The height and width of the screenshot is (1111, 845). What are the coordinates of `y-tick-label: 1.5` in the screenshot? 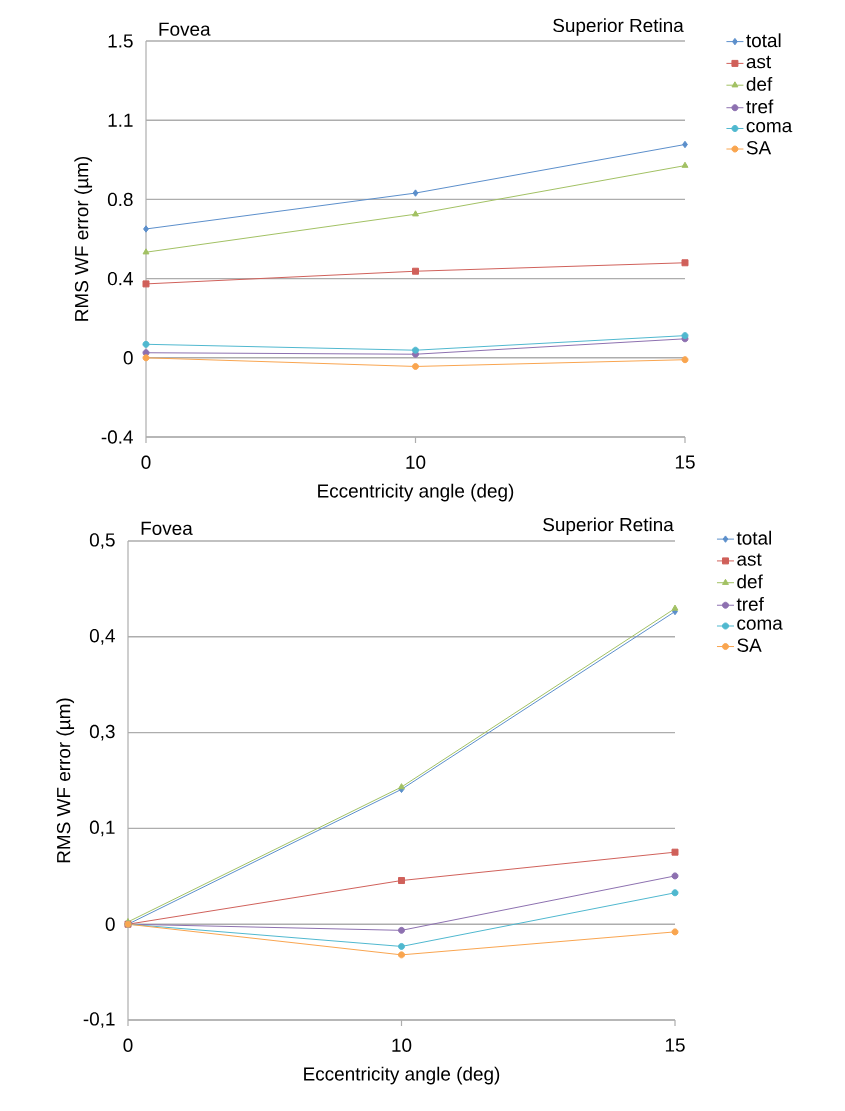 It's located at (120, 41).